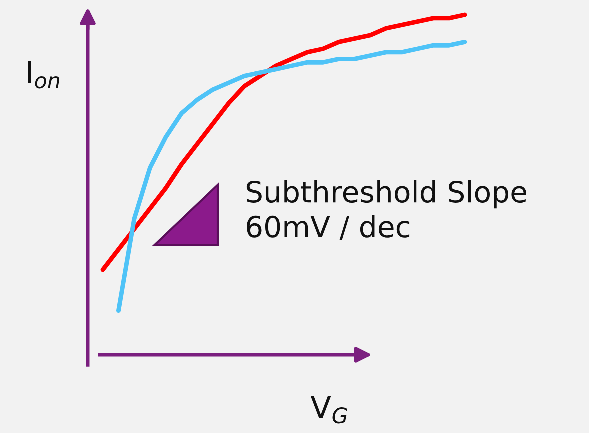 The height and width of the screenshot is (433, 589). I want to click on y-axis-title: I$_{on}$, so click(44, 75).